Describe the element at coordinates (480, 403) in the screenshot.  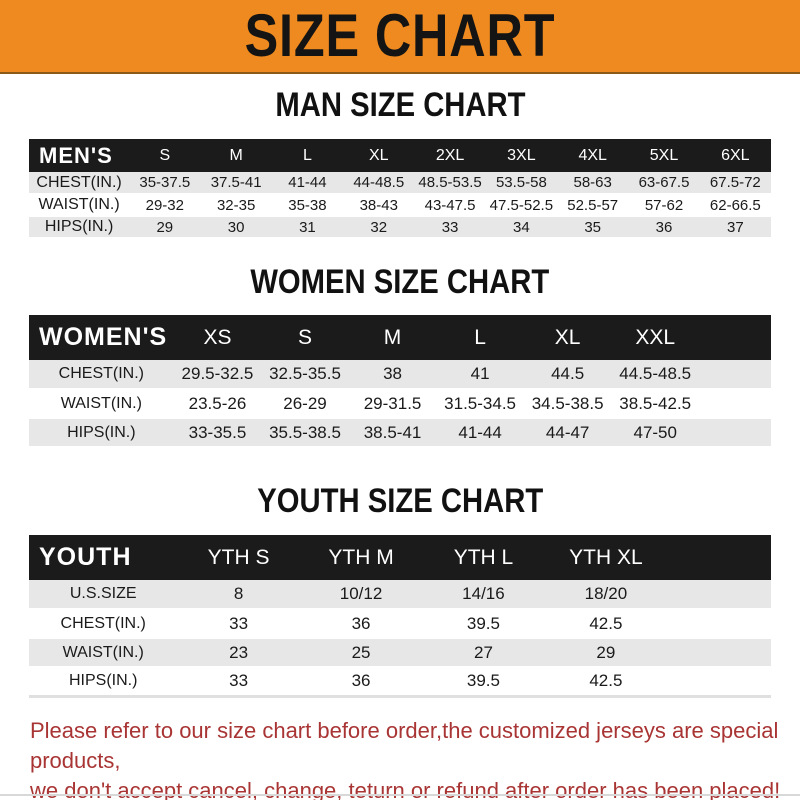
I see `size-value-cell: 31.5-34.5` at that location.